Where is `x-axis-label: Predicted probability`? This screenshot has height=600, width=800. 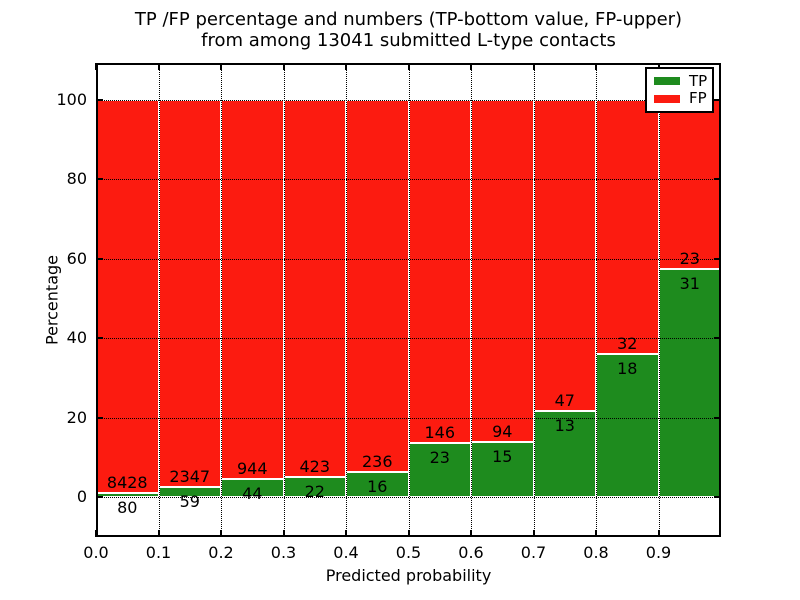
x-axis-label: Predicted probability is located at coordinates (408, 575).